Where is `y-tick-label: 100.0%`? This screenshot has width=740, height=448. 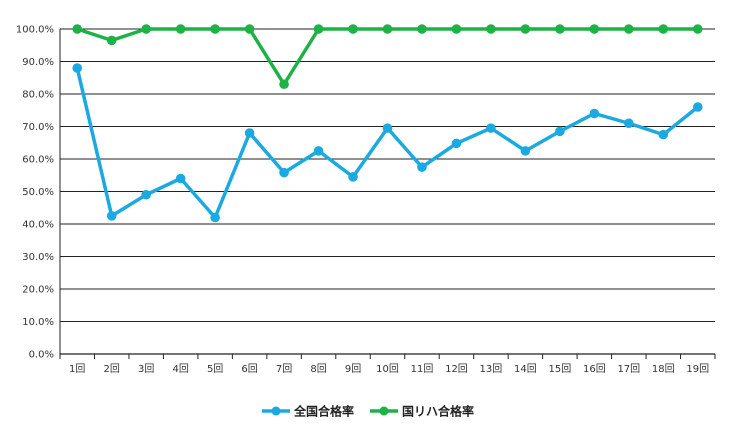 y-tick-label: 100.0% is located at coordinates (35, 30).